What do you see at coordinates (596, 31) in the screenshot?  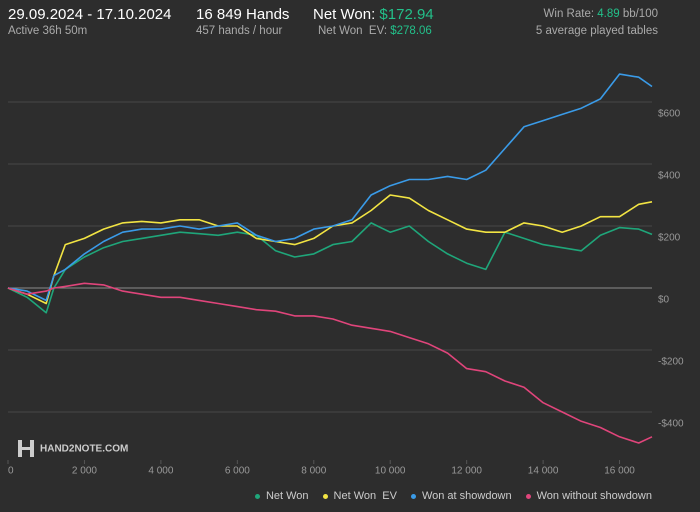 I see `tables: 5 average played tables` at bounding box center [596, 31].